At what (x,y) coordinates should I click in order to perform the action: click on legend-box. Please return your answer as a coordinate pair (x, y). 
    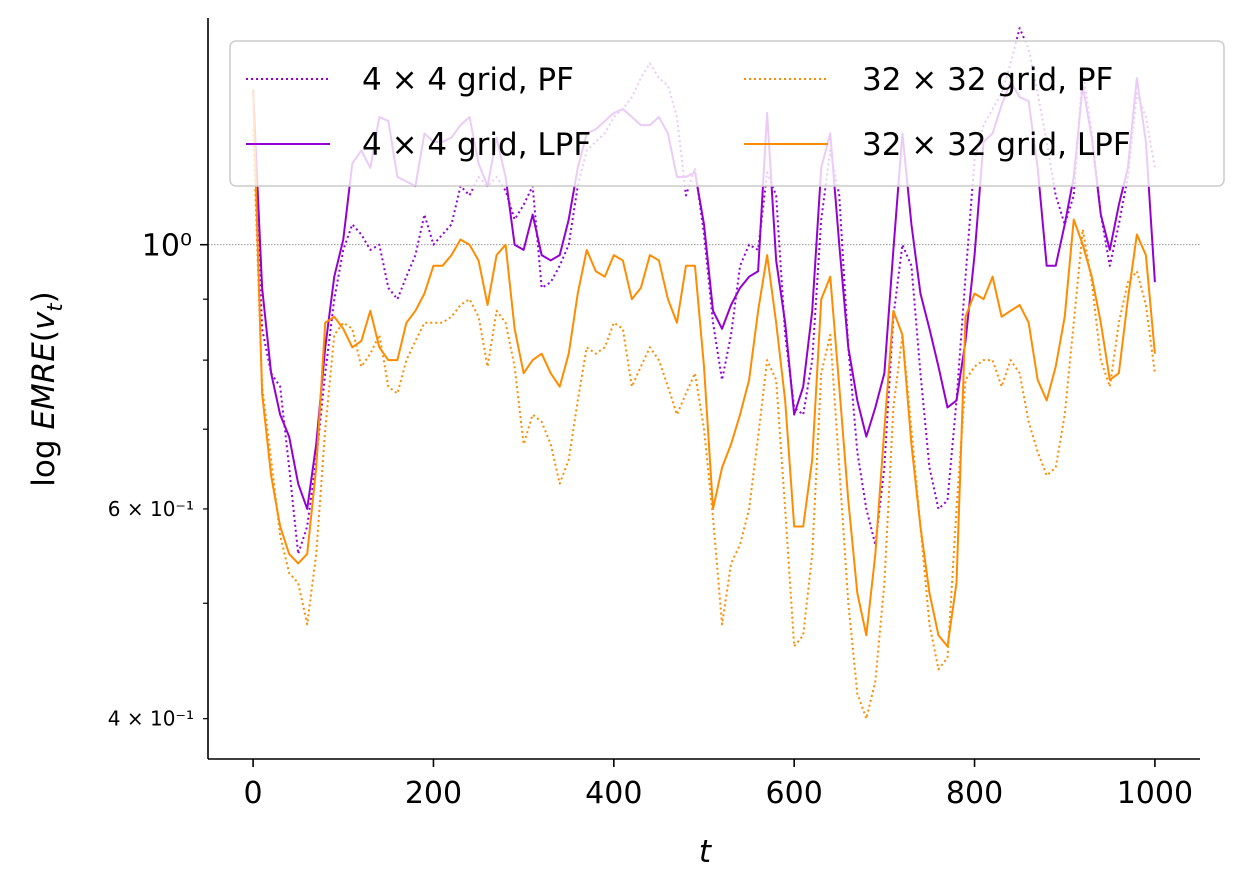
    Looking at the image, I should click on (727, 113).